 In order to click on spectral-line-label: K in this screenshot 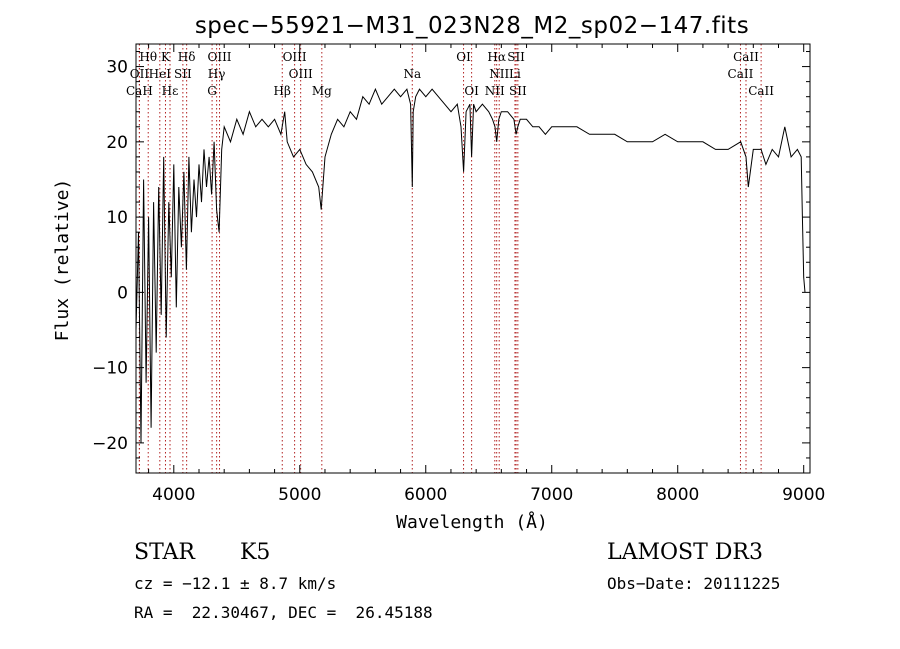, I will do `click(166, 57)`.